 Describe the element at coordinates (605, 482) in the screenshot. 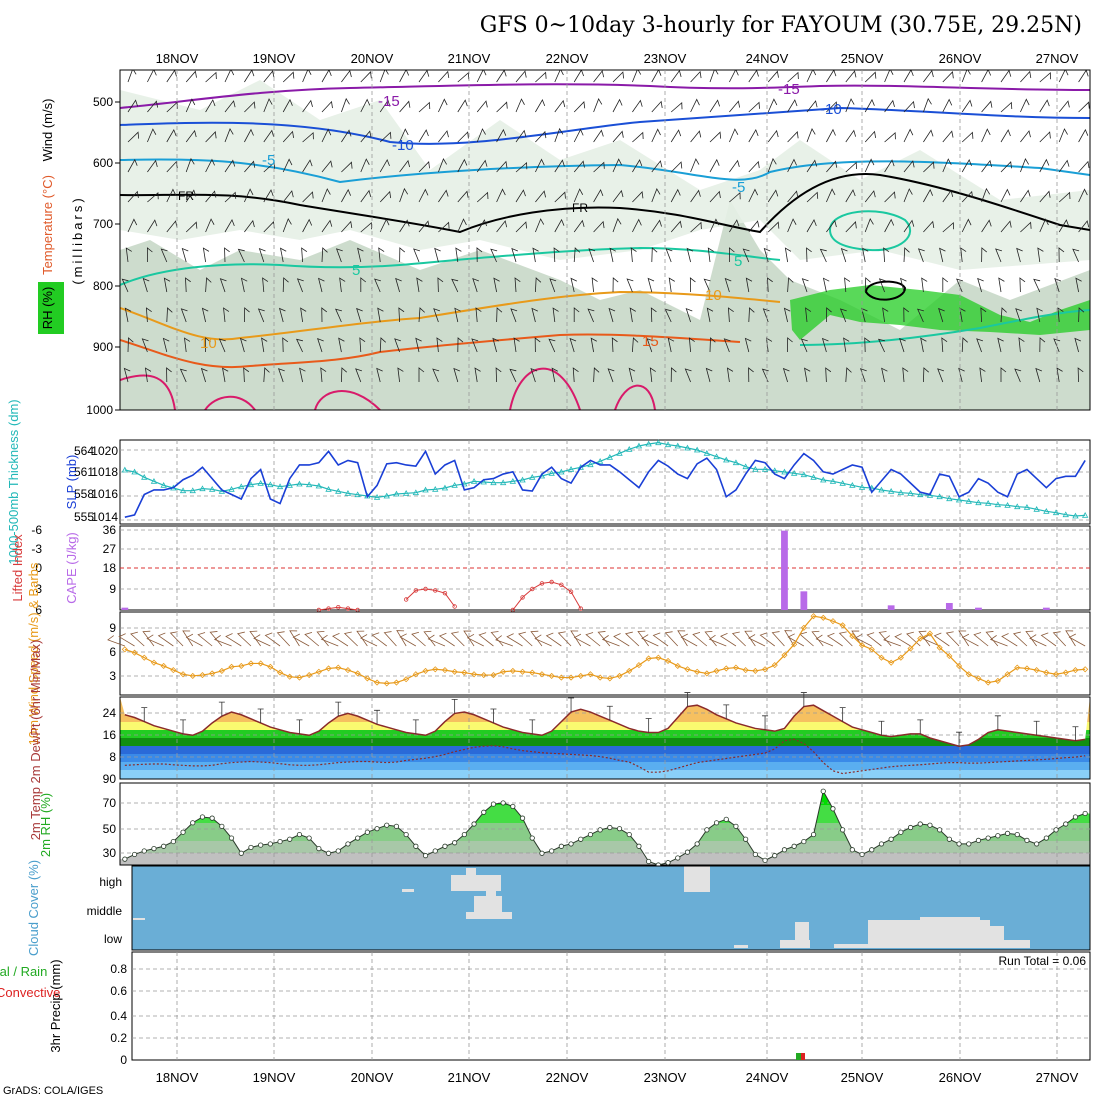

I see `slp-panel-frame` at that location.